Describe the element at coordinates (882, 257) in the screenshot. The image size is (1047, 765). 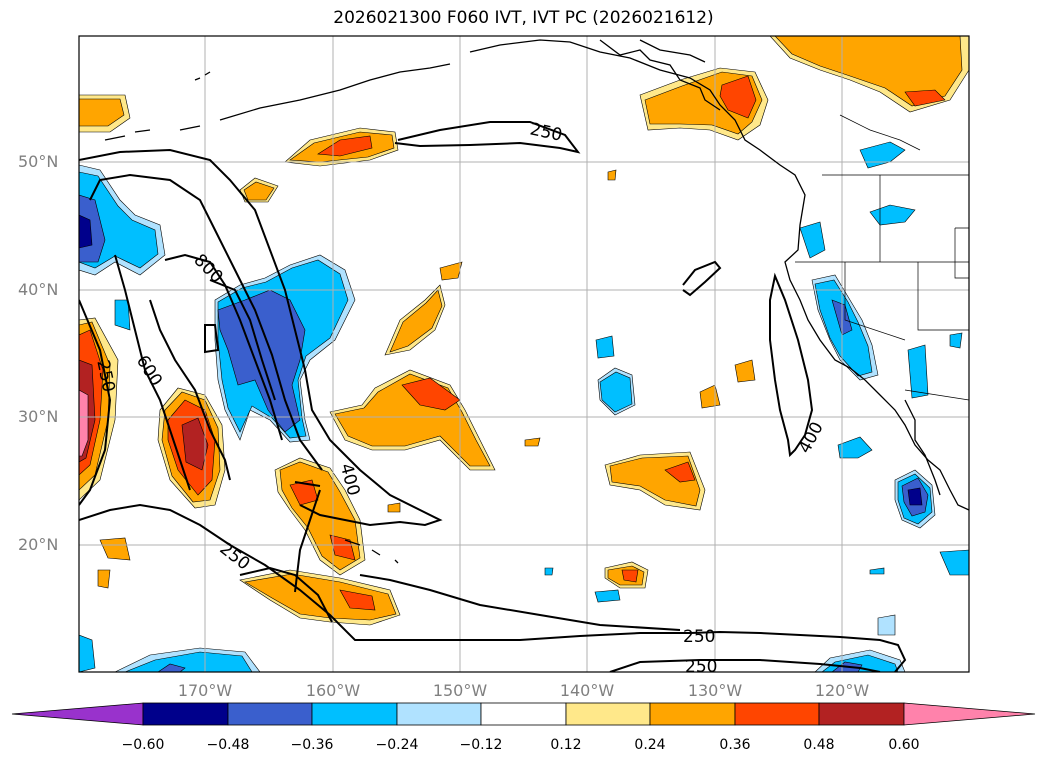
I see `state-borders` at that location.